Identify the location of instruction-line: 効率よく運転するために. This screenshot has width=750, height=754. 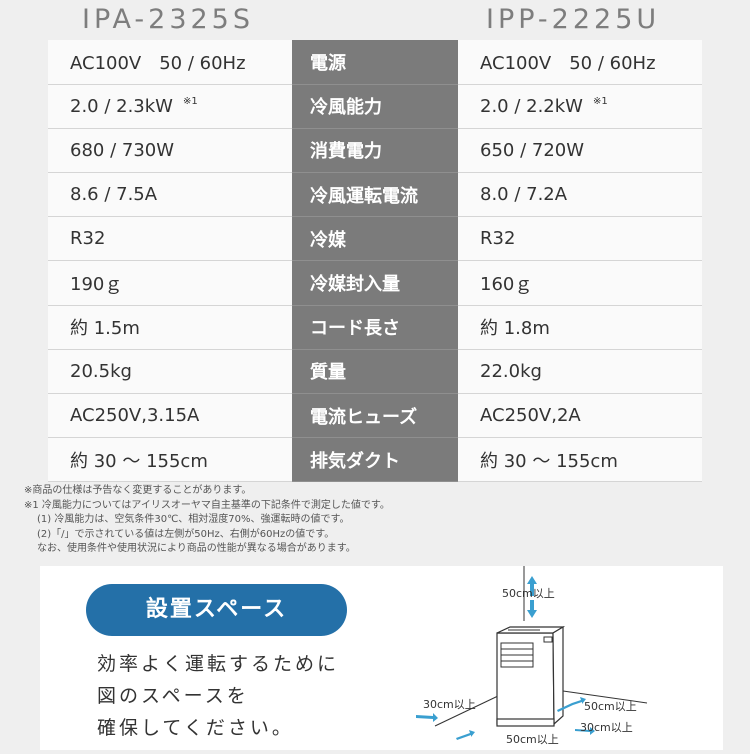
(218, 664).